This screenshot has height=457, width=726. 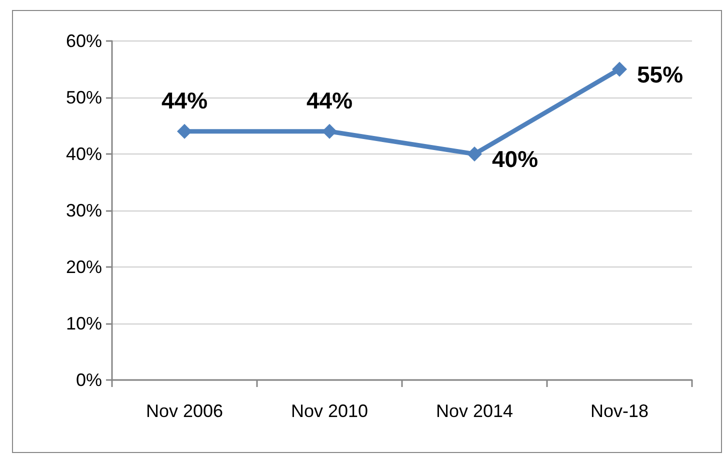 I want to click on data-label: 40%, so click(x=515, y=159).